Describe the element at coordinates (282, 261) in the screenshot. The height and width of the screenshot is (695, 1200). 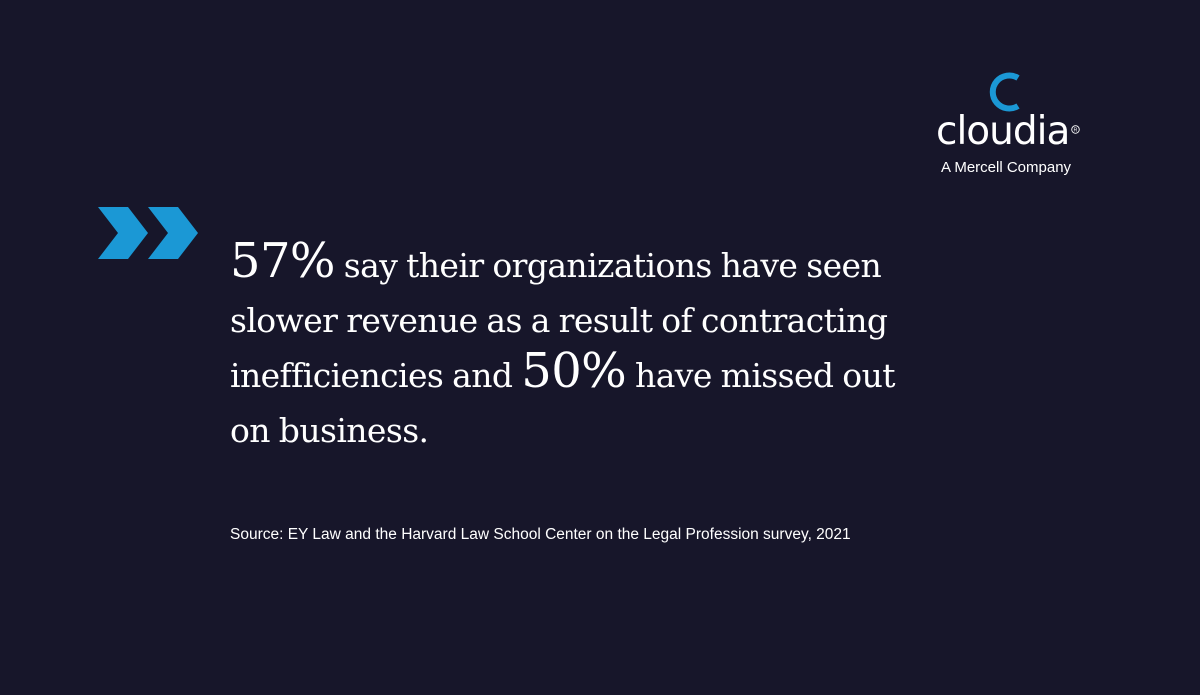
I see `stat-57-percent: 57%` at that location.